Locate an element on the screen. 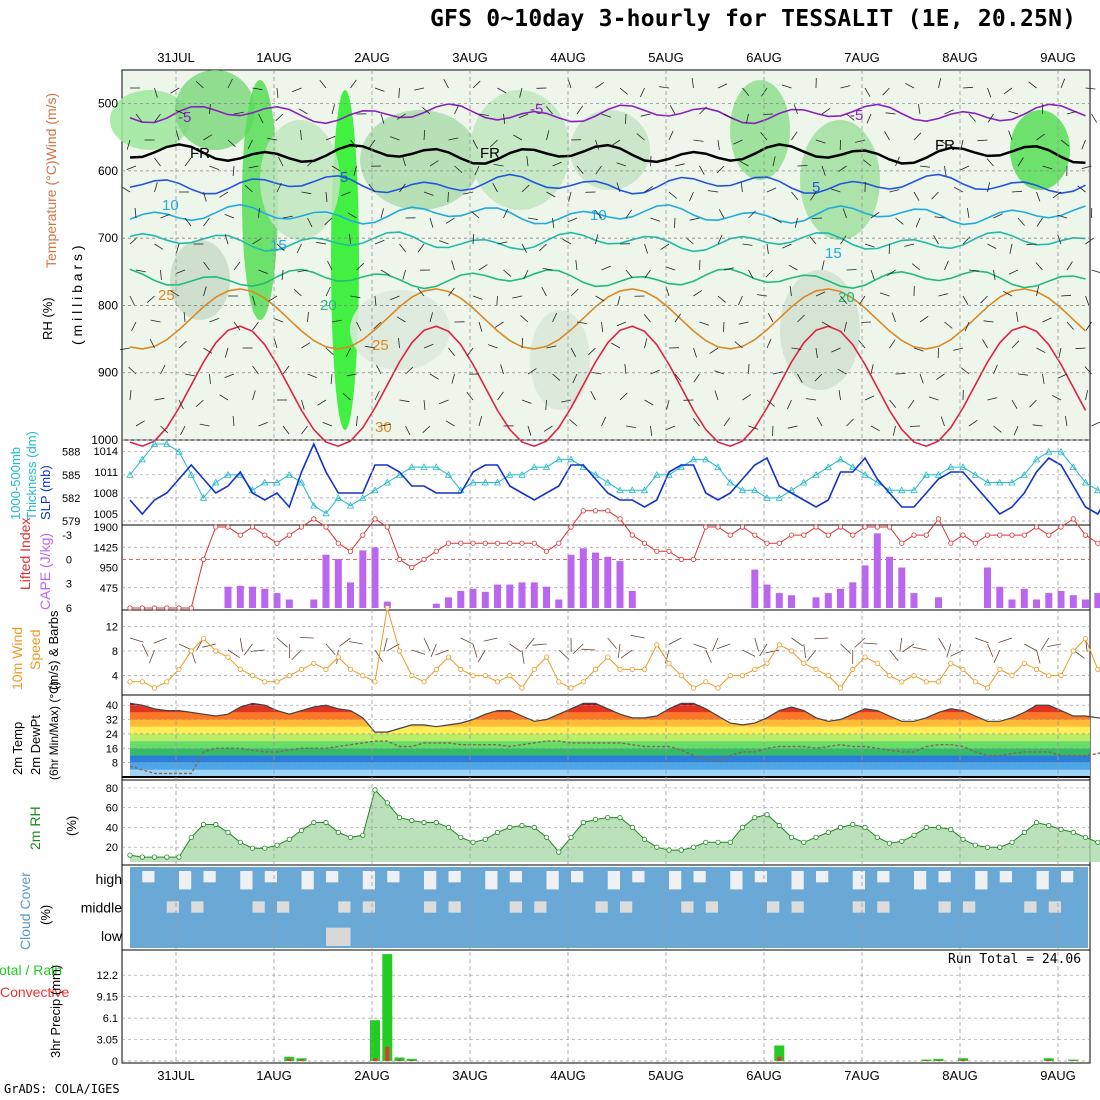 This screenshot has height=1100, width=1100. pressure-tick-label: 1000 is located at coordinates (104, 440).